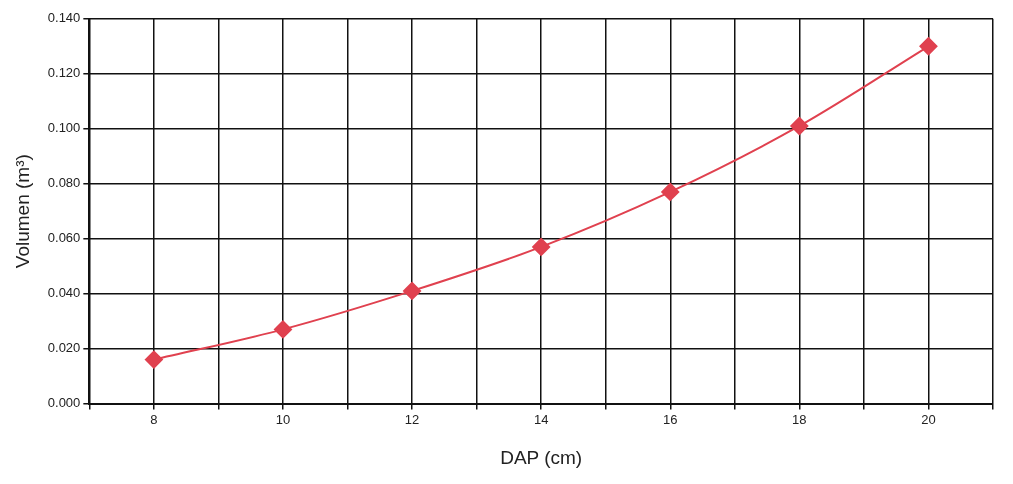 The width and height of the screenshot is (1013, 484). Describe the element at coordinates (64, 18) in the screenshot. I see `y-tick-label: 0.140` at that location.